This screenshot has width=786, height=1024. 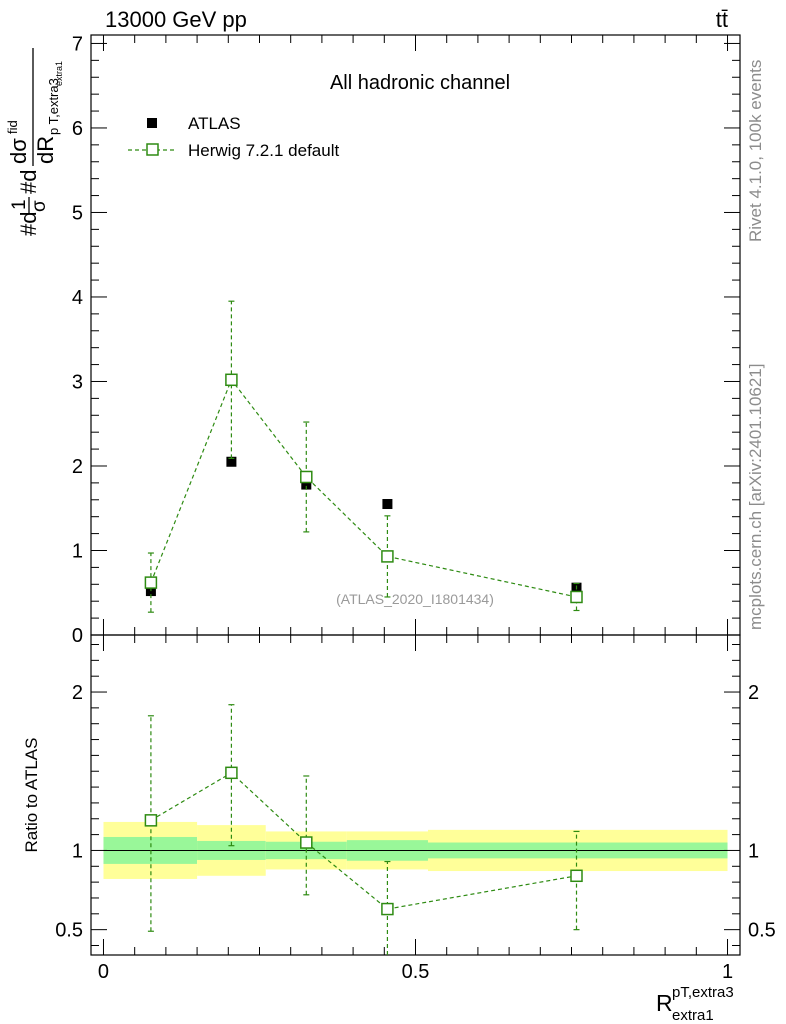 I want to click on legend: ATLAS Herwig 7.2.1 default, so click(x=233, y=137).